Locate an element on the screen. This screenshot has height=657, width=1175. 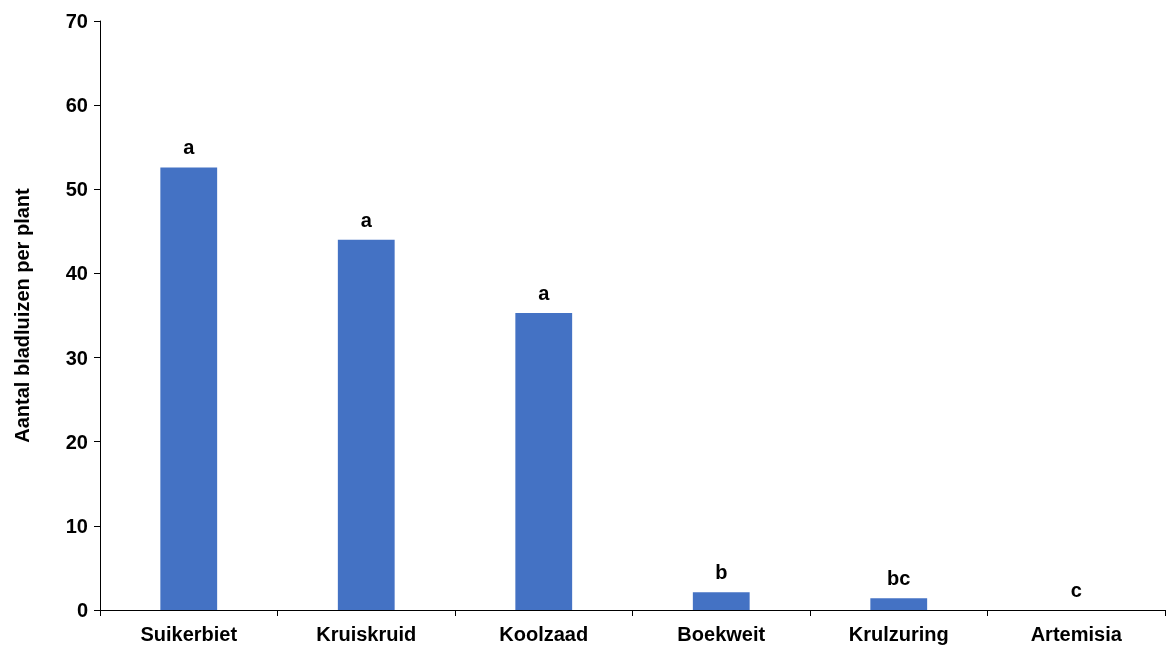
y-tick-label: 0 is located at coordinates (82, 610).